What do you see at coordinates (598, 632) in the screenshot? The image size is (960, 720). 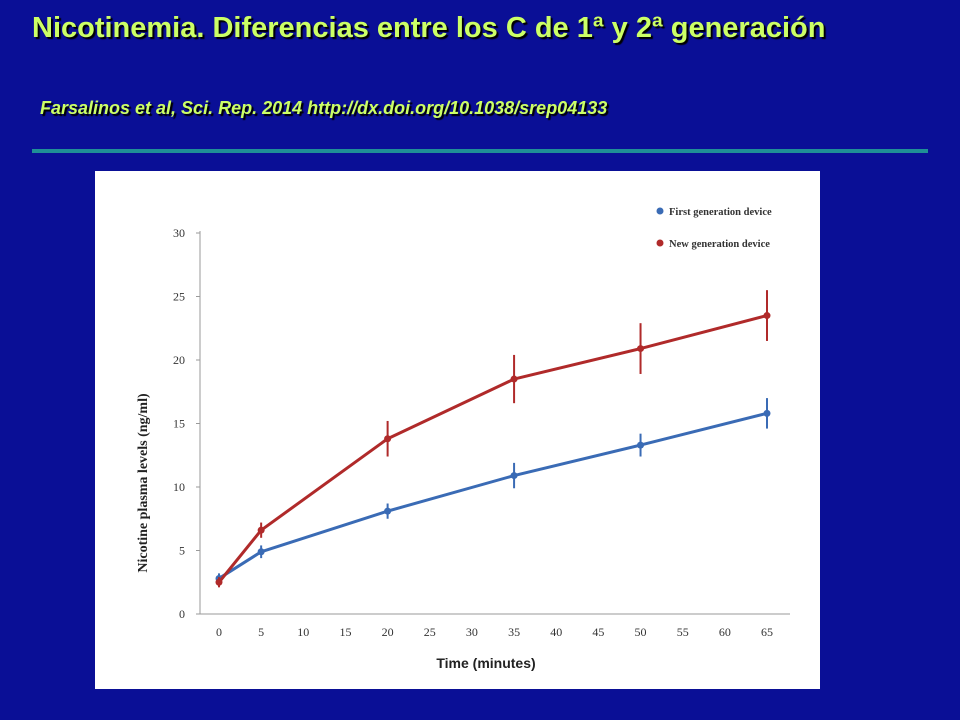 I see `x-tick-label: 45` at bounding box center [598, 632].